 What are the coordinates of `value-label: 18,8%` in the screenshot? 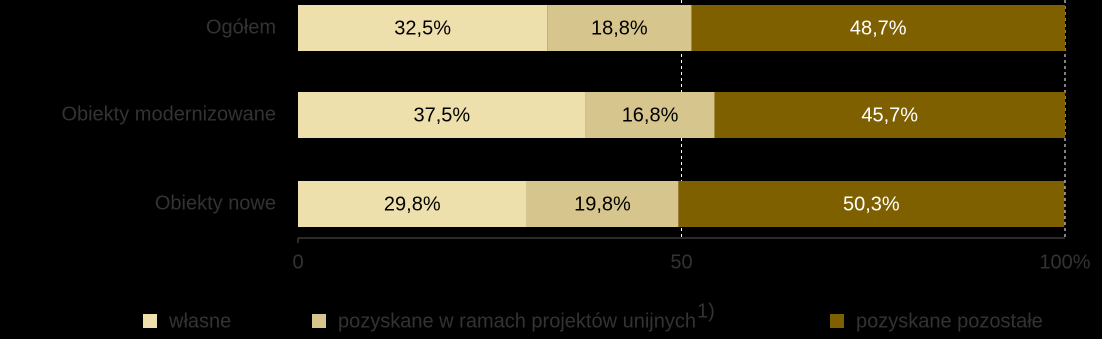 It's located at (619, 28).